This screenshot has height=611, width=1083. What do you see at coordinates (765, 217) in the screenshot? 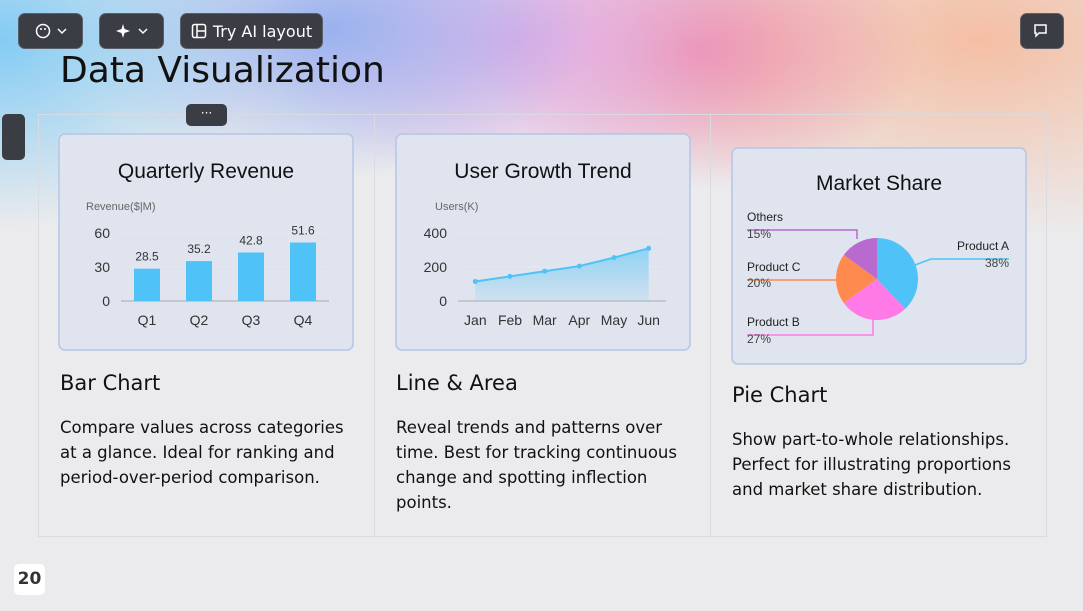
I see `slice-label: Others` at bounding box center [765, 217].